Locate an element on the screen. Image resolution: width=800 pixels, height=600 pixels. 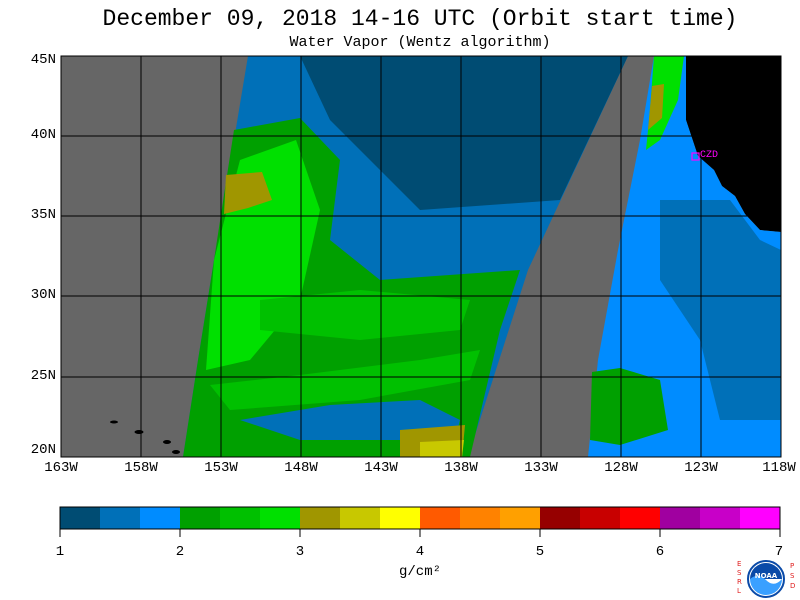
logo-letter: D is located at coordinates (792, 586).